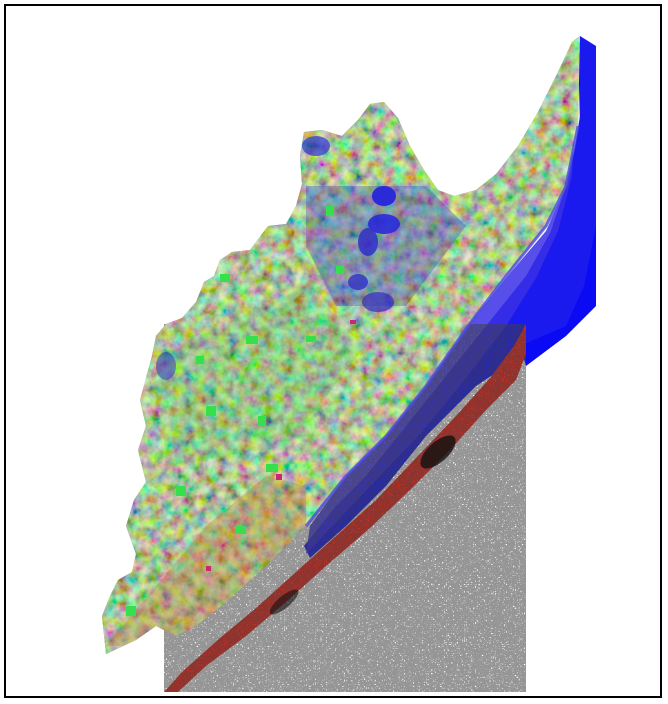 The width and height of the screenshot is (668, 704). I want to click on dense-dark-patch, so click(438, 452).